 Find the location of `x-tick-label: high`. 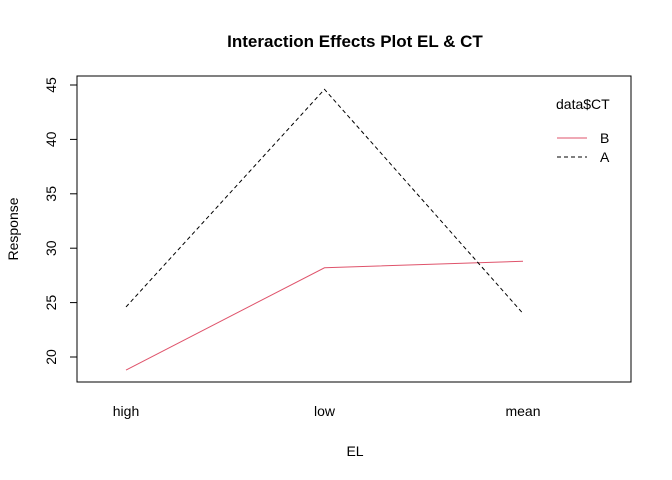

x-tick-label: high is located at coordinates (126, 411).